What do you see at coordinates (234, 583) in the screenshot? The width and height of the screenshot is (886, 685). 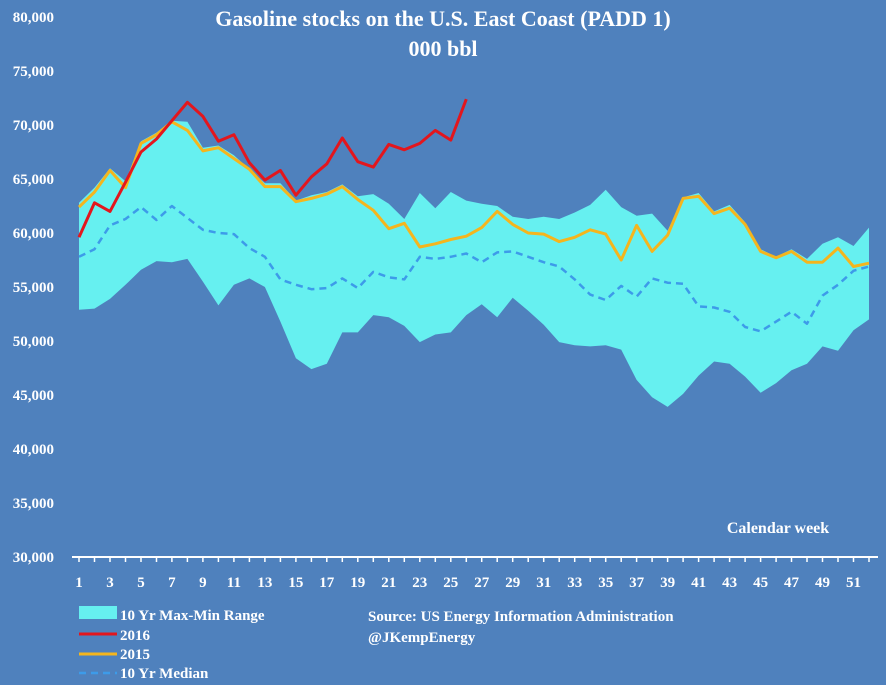 I see `x-tick-label: 11` at bounding box center [234, 583].